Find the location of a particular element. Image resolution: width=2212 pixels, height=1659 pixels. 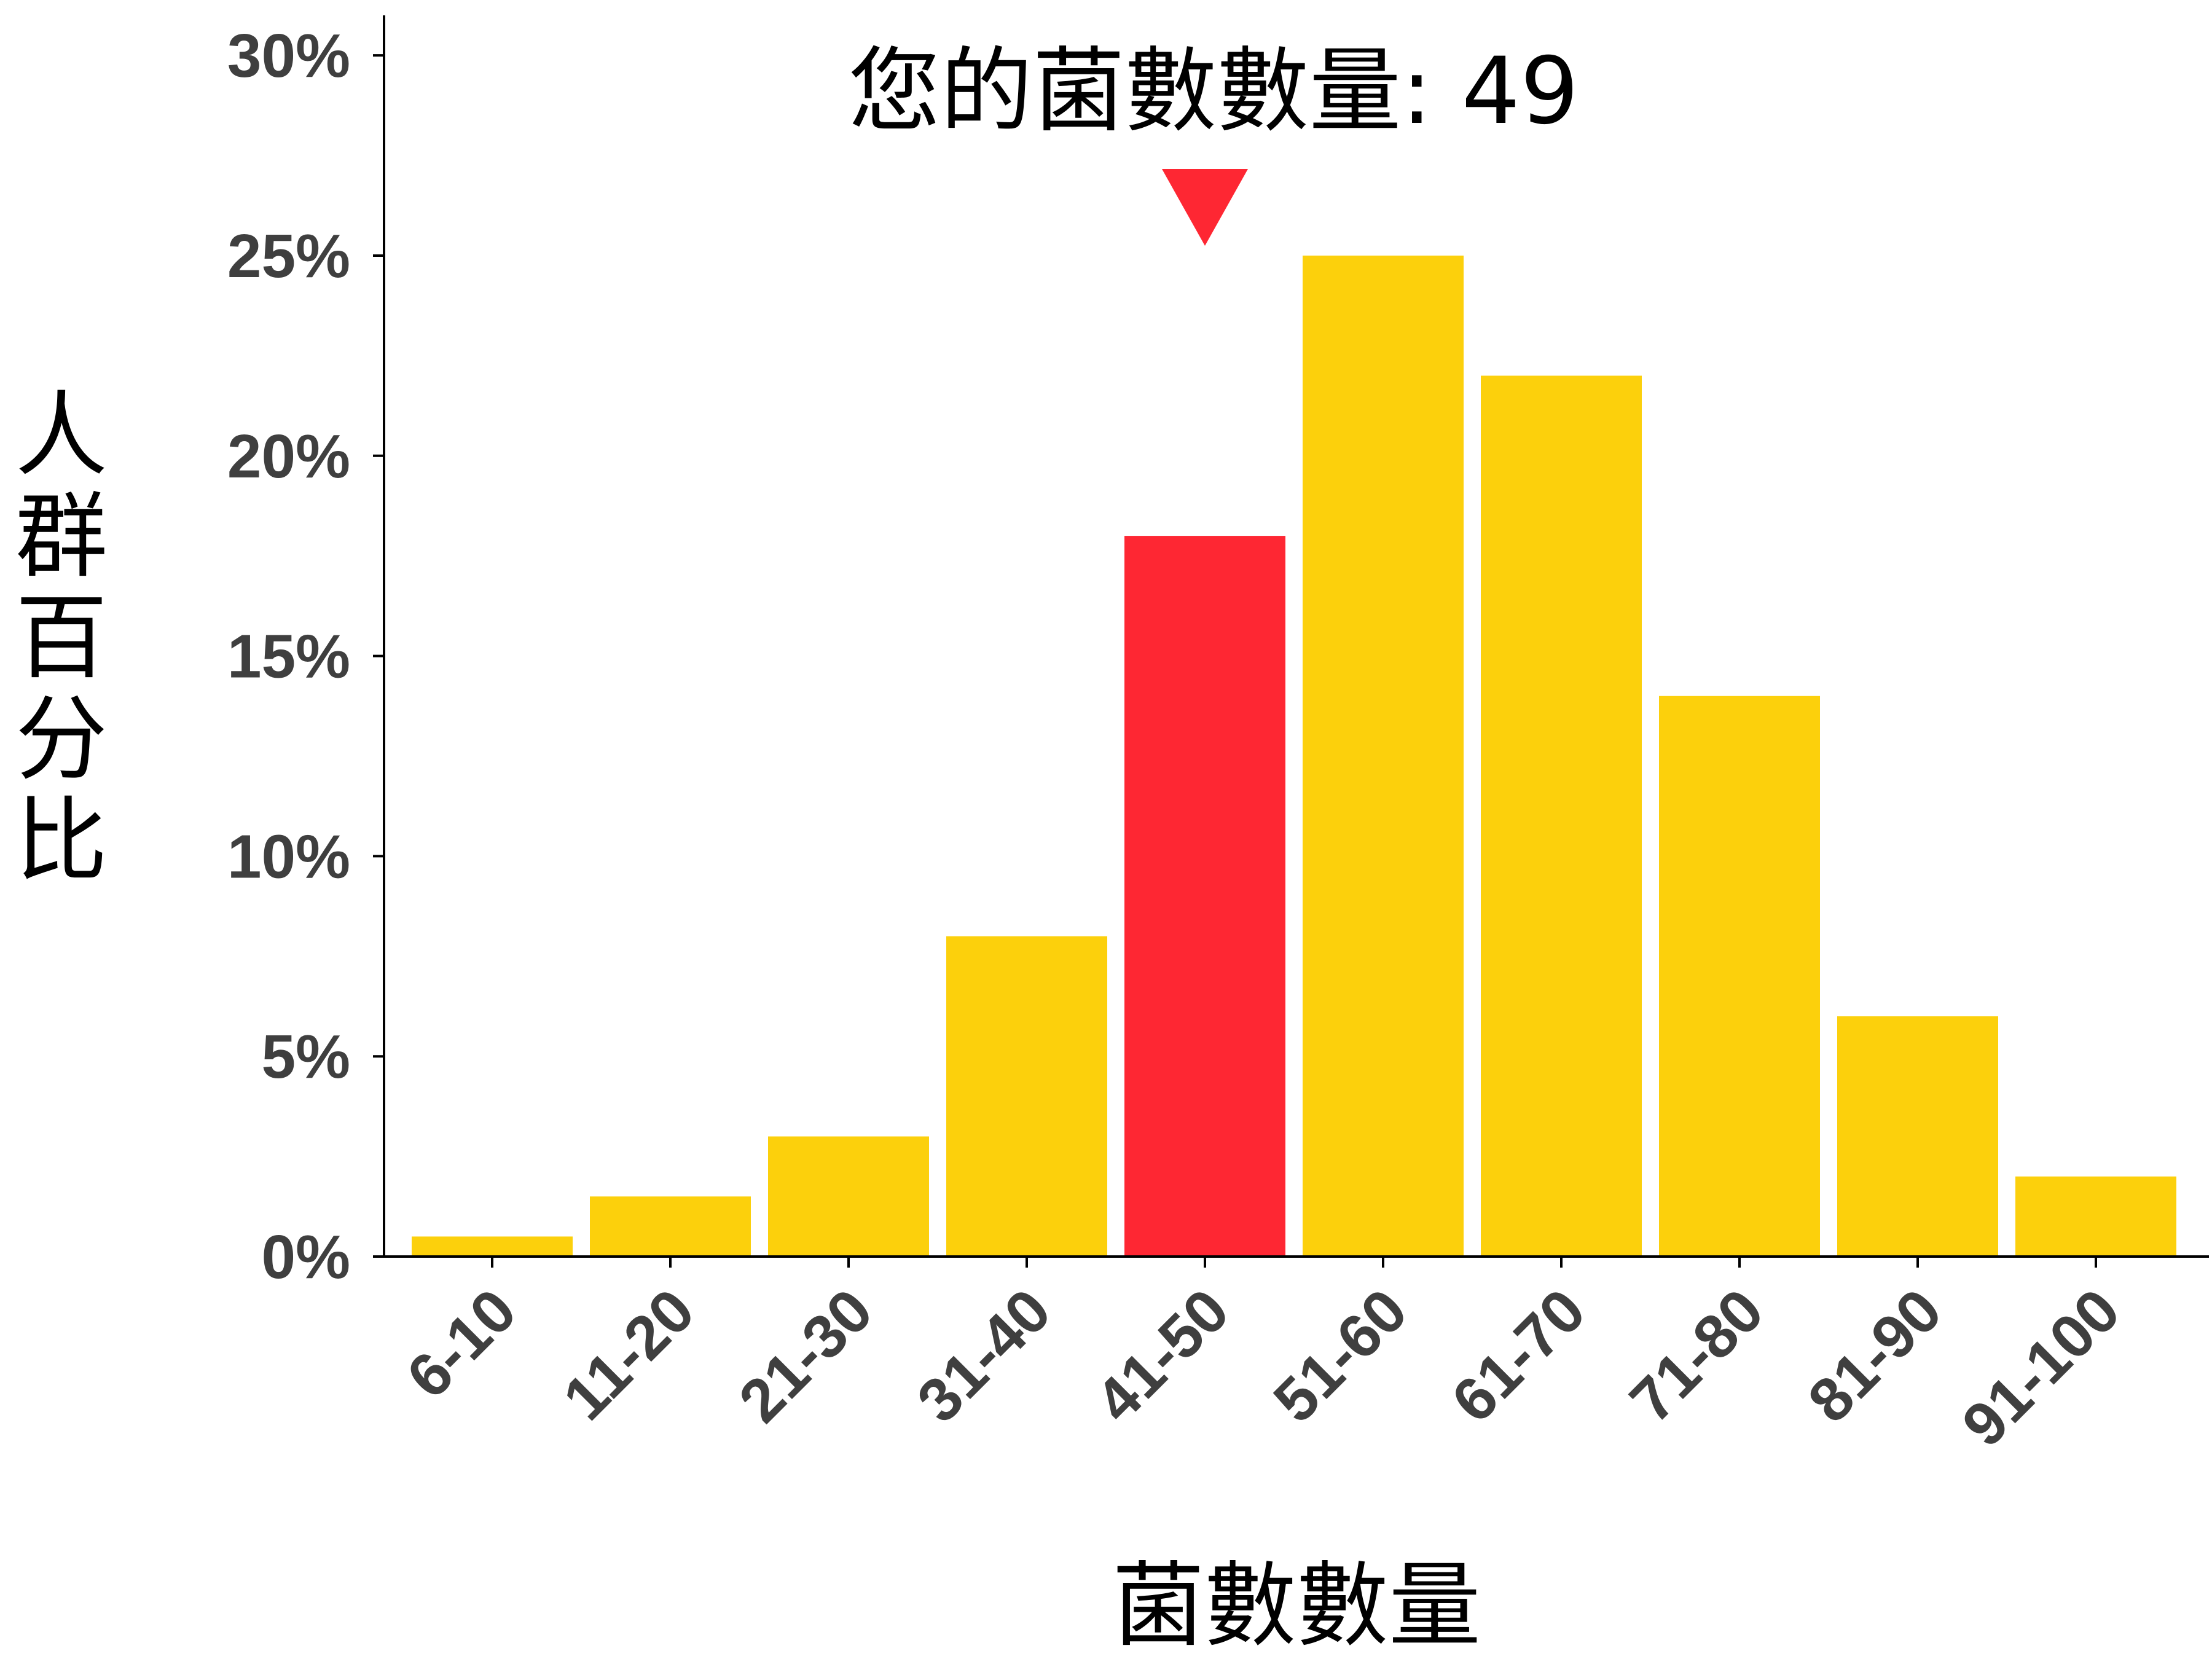

x-tick-label: 81-90 is located at coordinates (1875, 1355).